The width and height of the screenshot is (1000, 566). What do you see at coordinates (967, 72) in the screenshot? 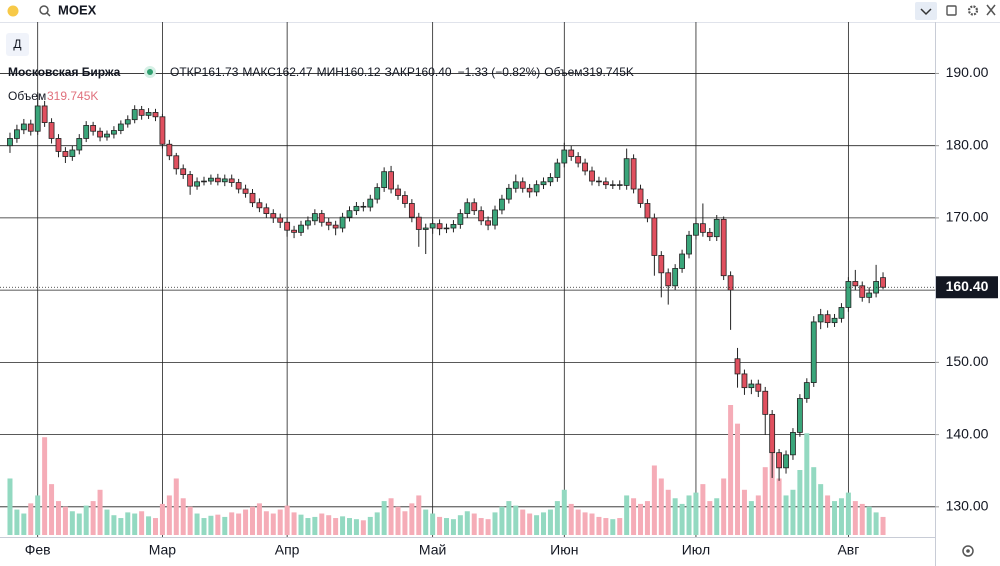
I see `y-tick-label: 190.00` at bounding box center [967, 72].